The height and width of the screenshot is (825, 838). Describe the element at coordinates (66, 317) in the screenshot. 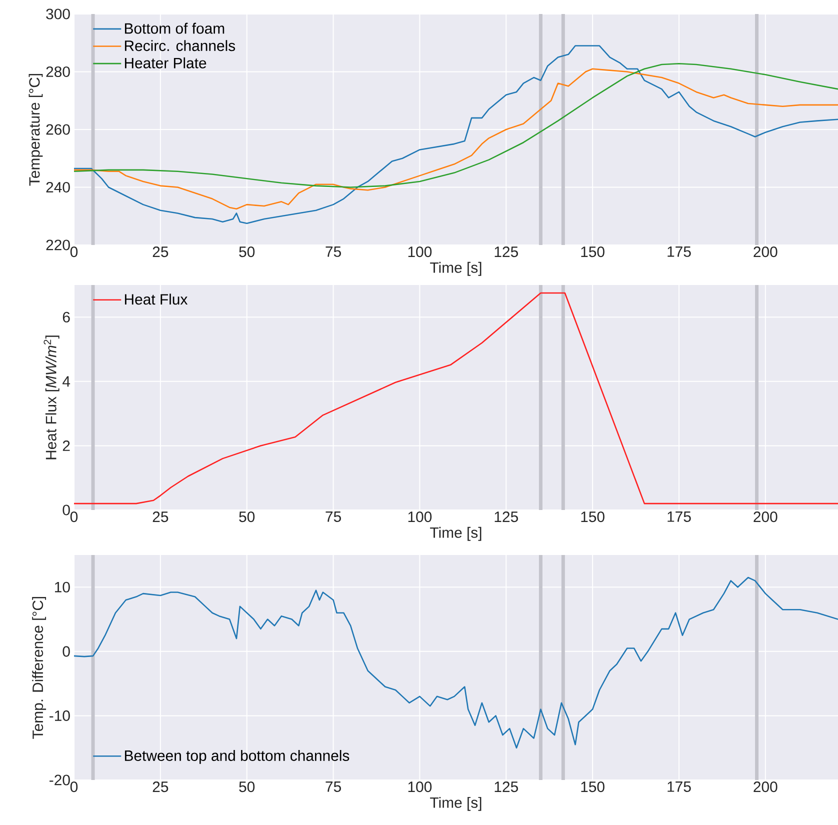

I see `y-tick-label: 6` at that location.